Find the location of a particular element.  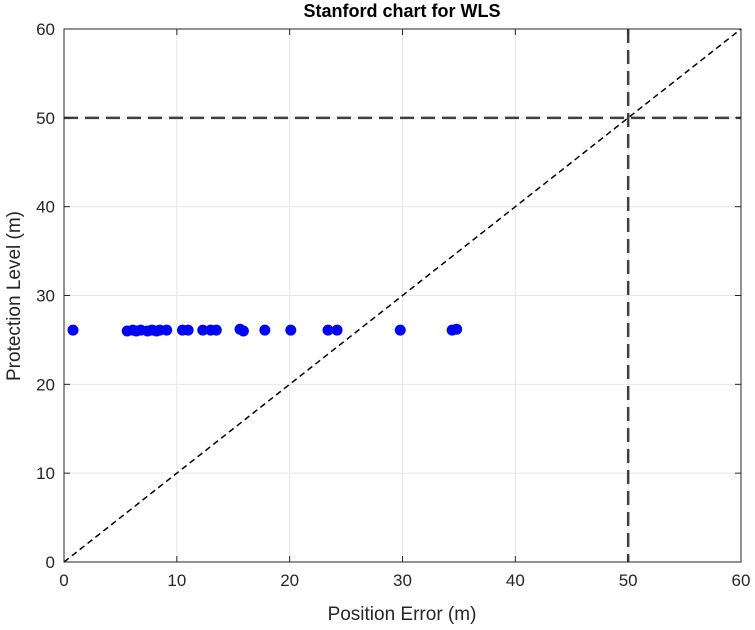

x-tick-label: 40 is located at coordinates (515, 580).